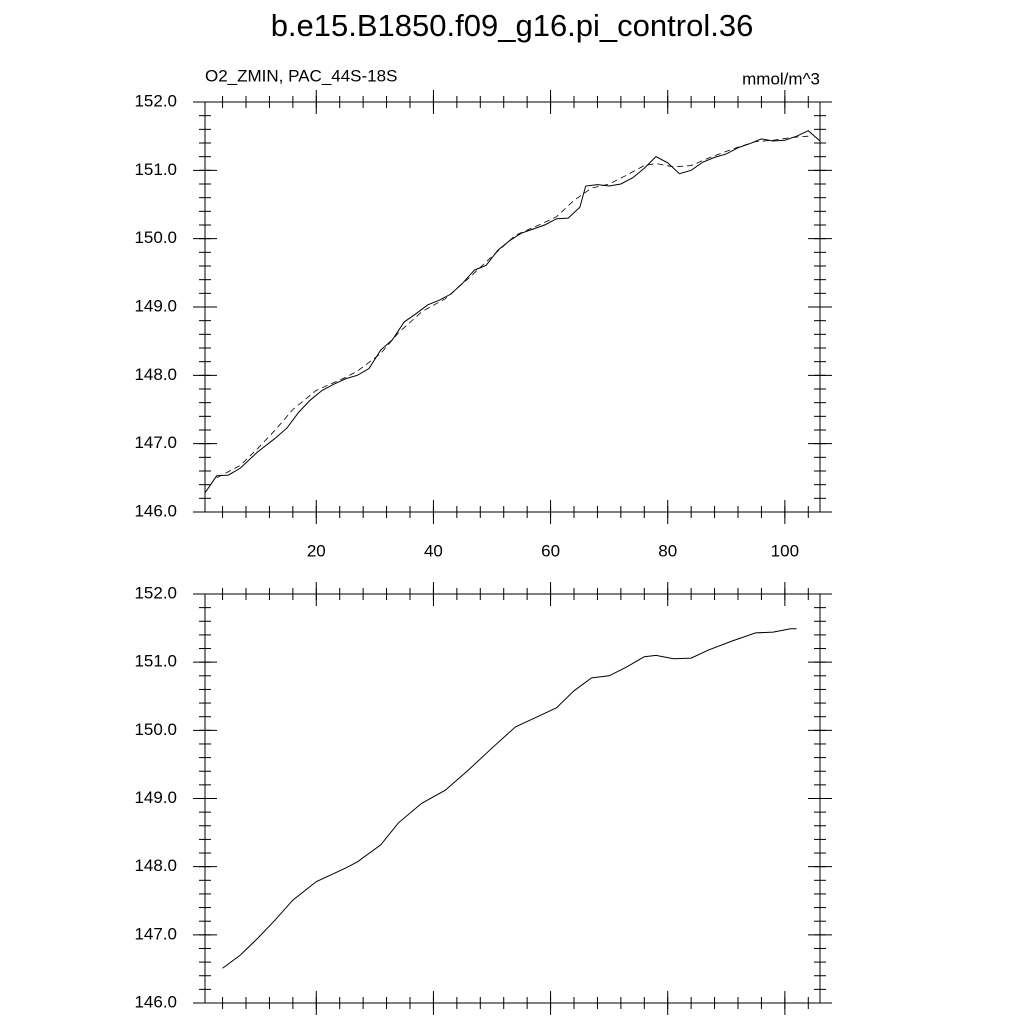  I want to click on chart-subtitle: O2_ZMIN, PAC_44S-18S, so click(301, 75).